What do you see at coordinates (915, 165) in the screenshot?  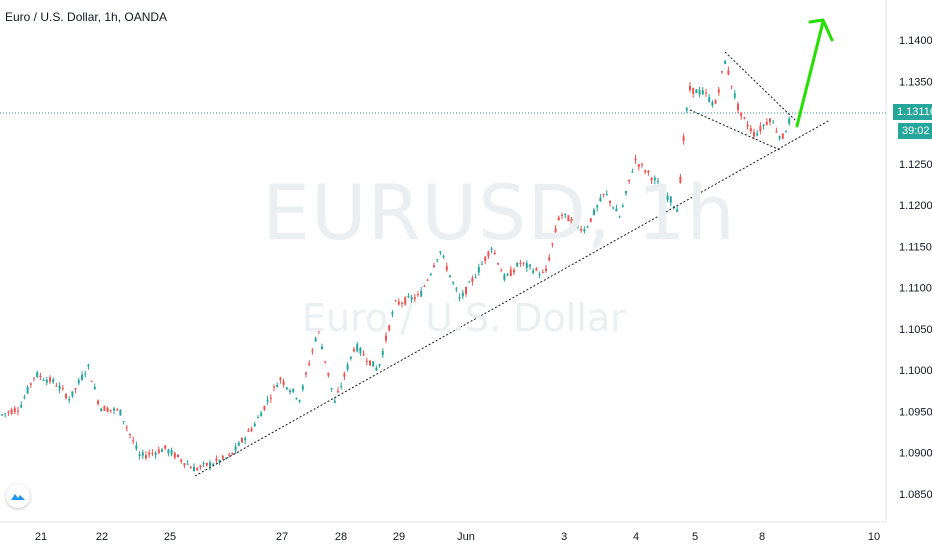 I see `price-axis-label: 1.12500` at bounding box center [915, 165].